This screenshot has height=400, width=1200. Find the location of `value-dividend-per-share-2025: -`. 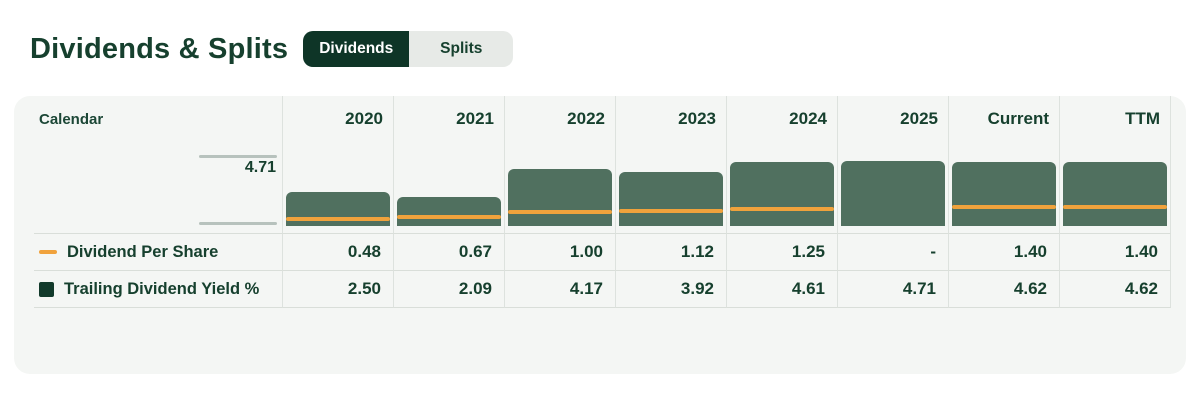

value-dividend-per-share-2025: - is located at coordinates (893, 251).